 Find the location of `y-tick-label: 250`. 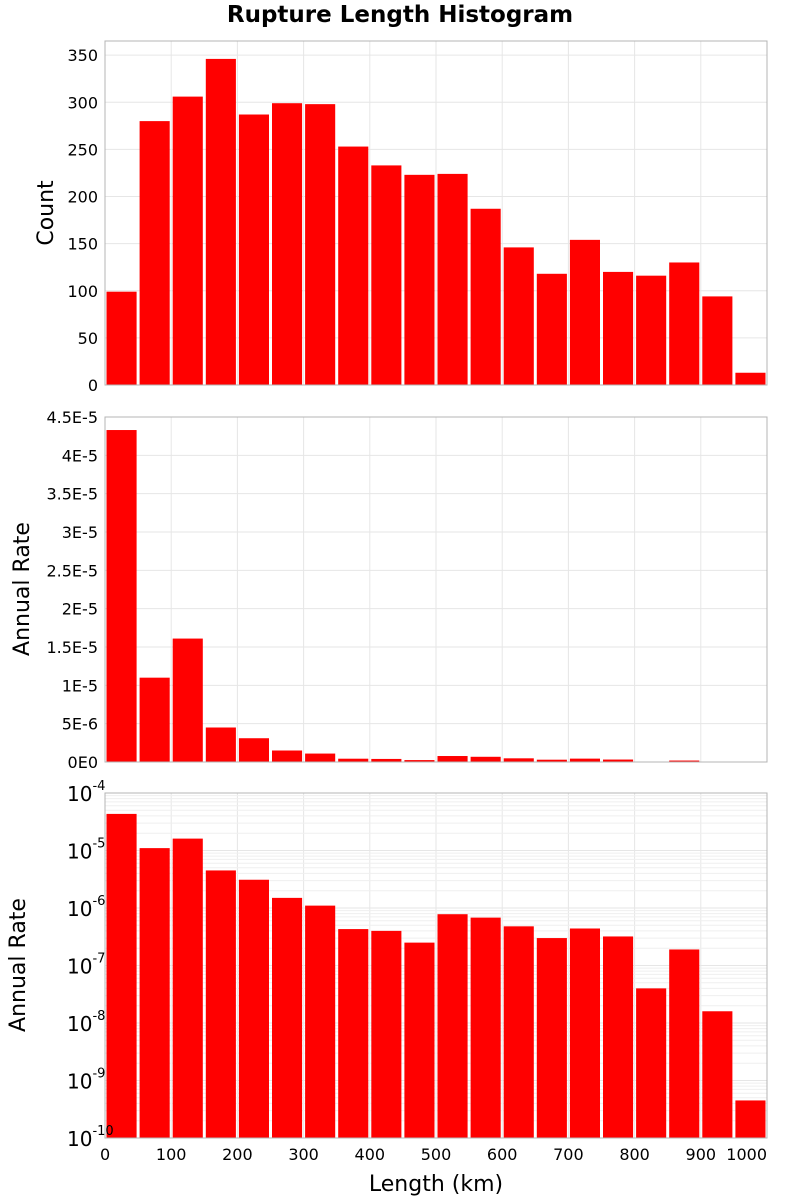

y-tick-label: 250 is located at coordinates (82, 149).